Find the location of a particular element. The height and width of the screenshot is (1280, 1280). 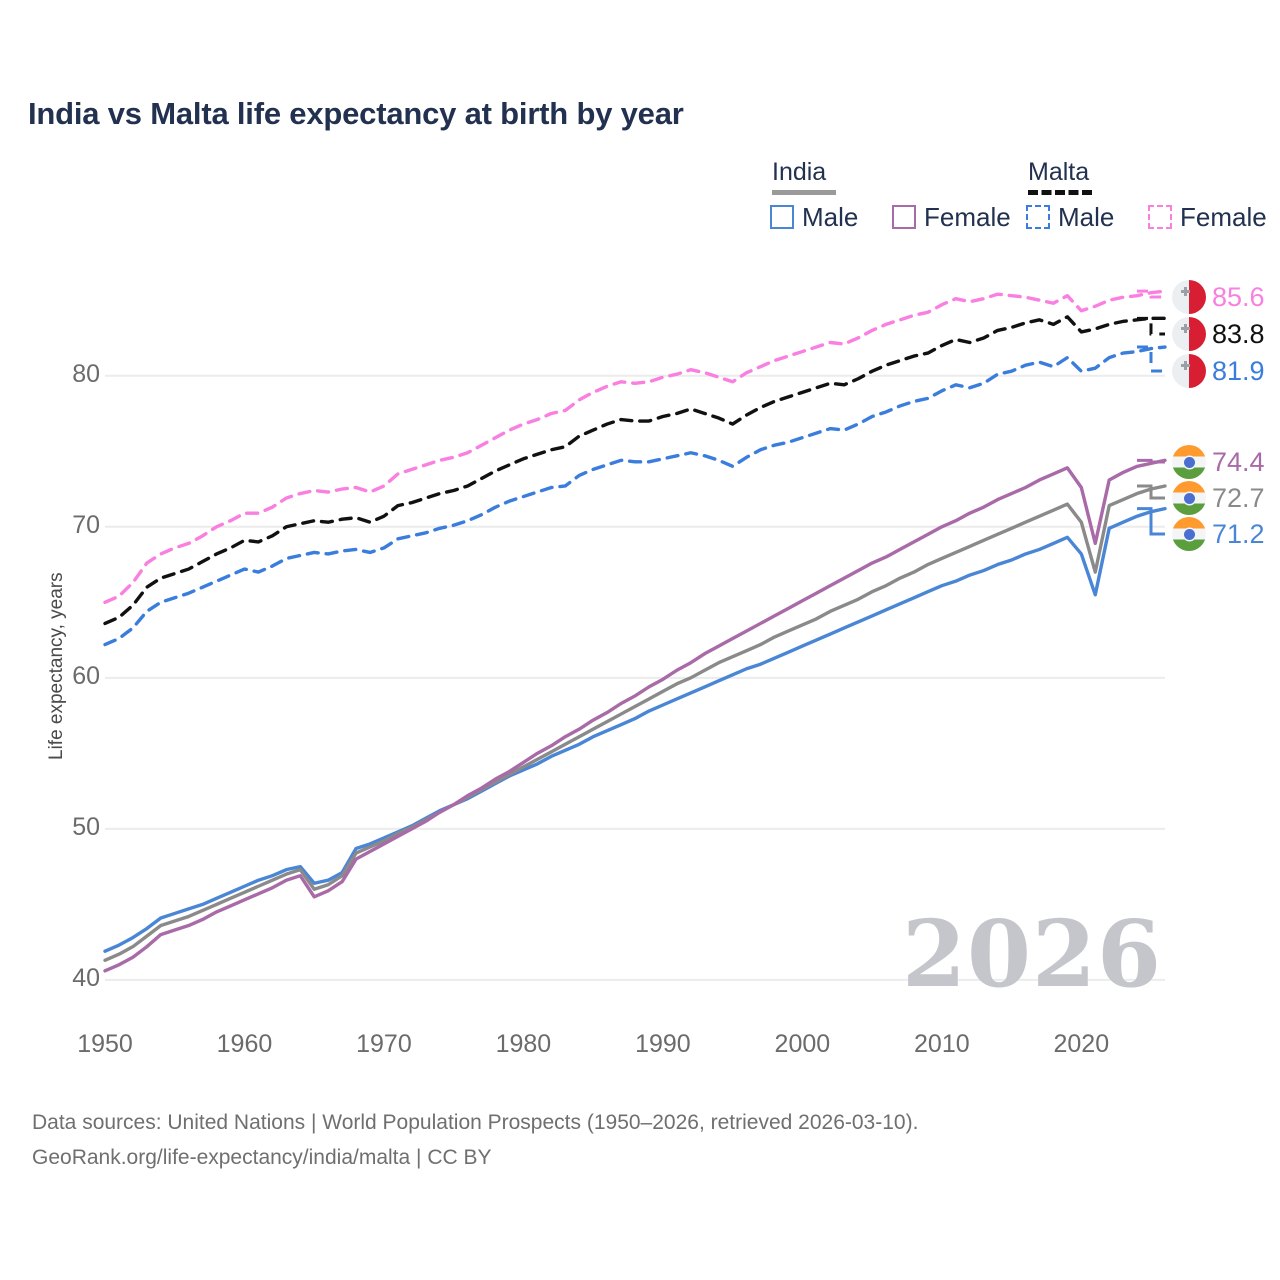

end-label-malta-male: 81.9 is located at coordinates (1218, 371).